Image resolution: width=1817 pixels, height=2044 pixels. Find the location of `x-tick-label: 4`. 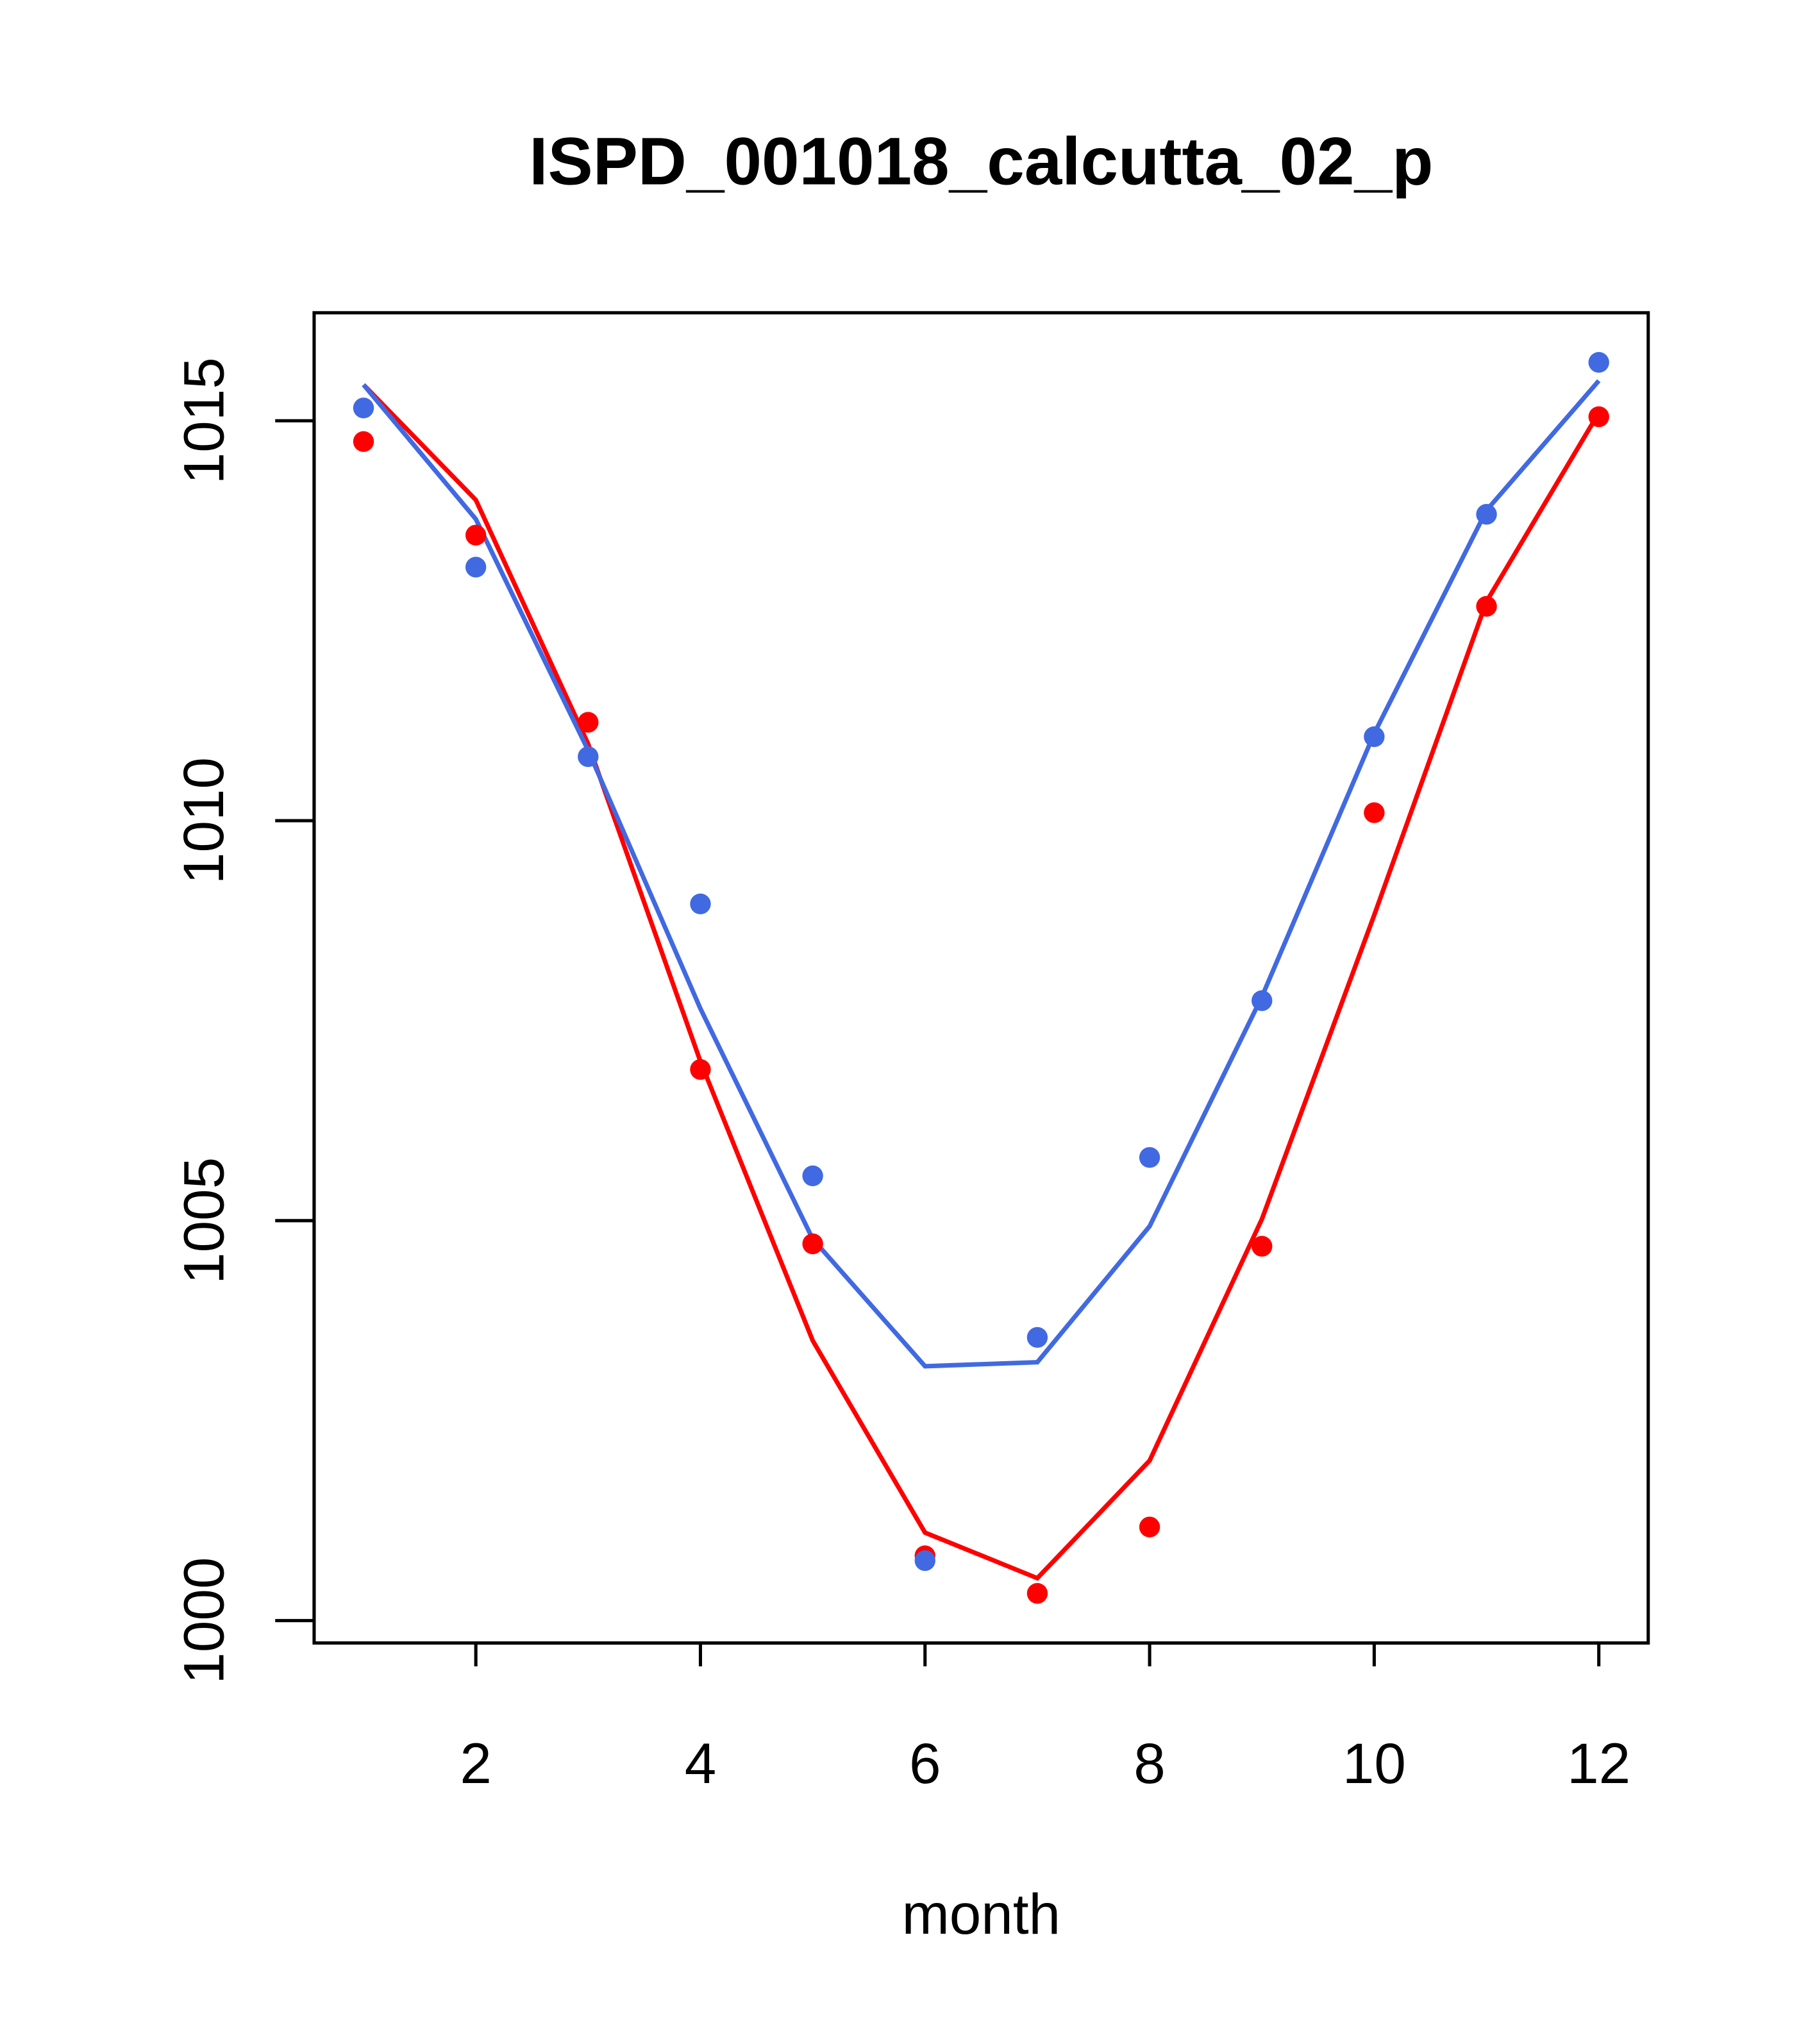

x-tick-label: 4 is located at coordinates (701, 1763).